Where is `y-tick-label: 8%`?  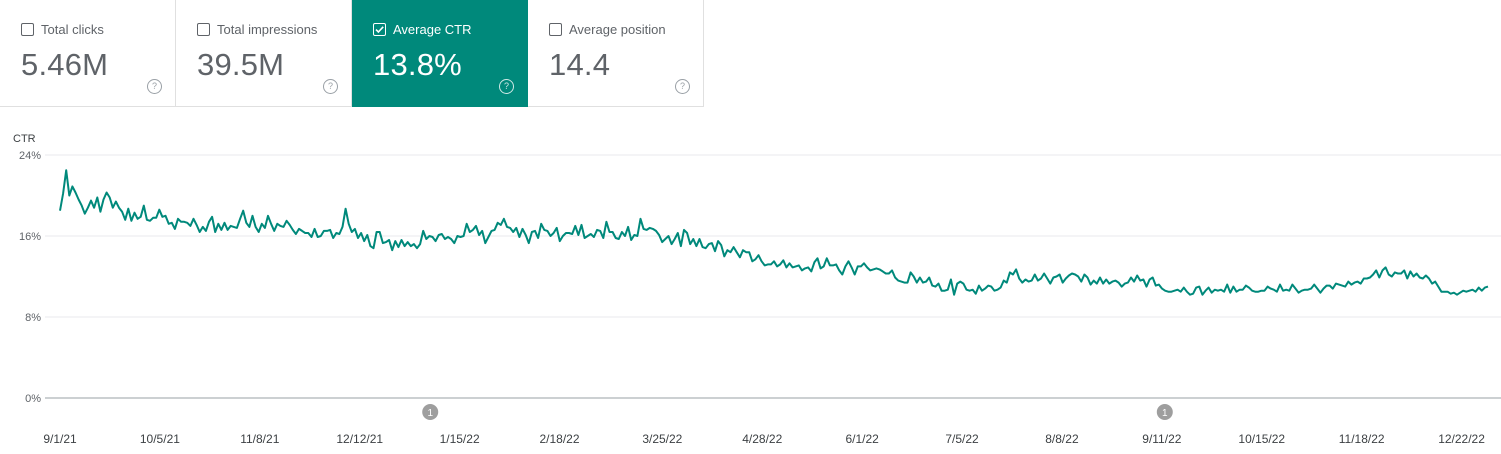
y-tick-label: 8% is located at coordinates (33, 318).